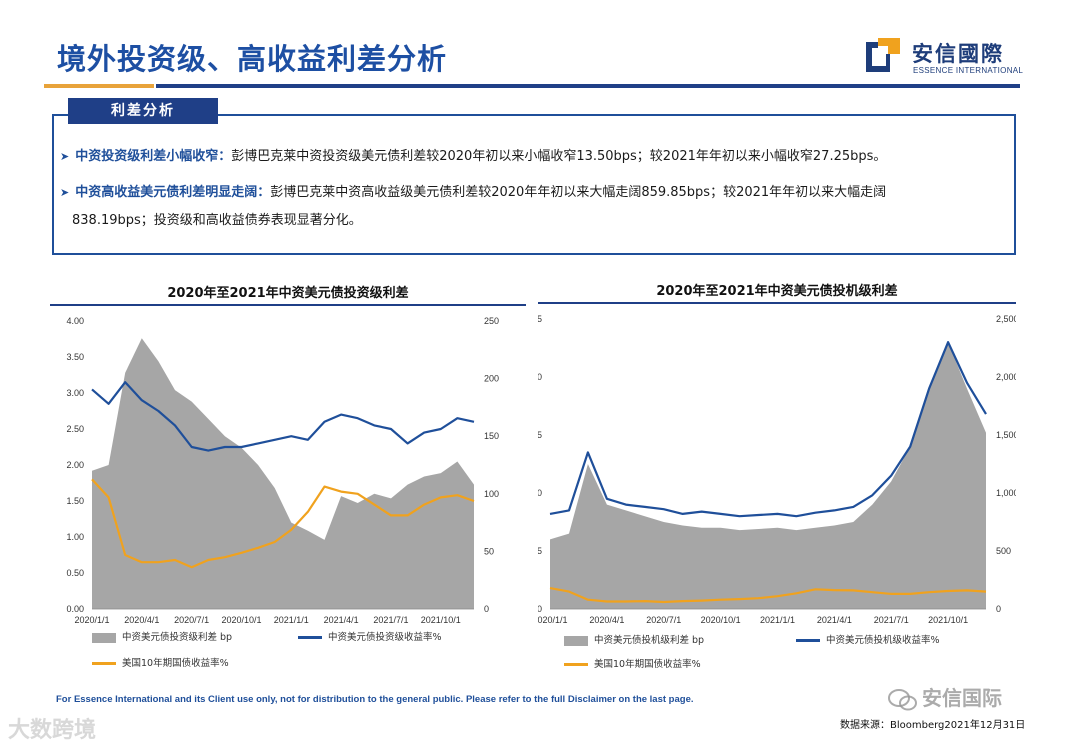 The width and height of the screenshot is (1080, 748). What do you see at coordinates (491, 436) in the screenshot?
I see `y-right-tick-label: 150` at bounding box center [491, 436].